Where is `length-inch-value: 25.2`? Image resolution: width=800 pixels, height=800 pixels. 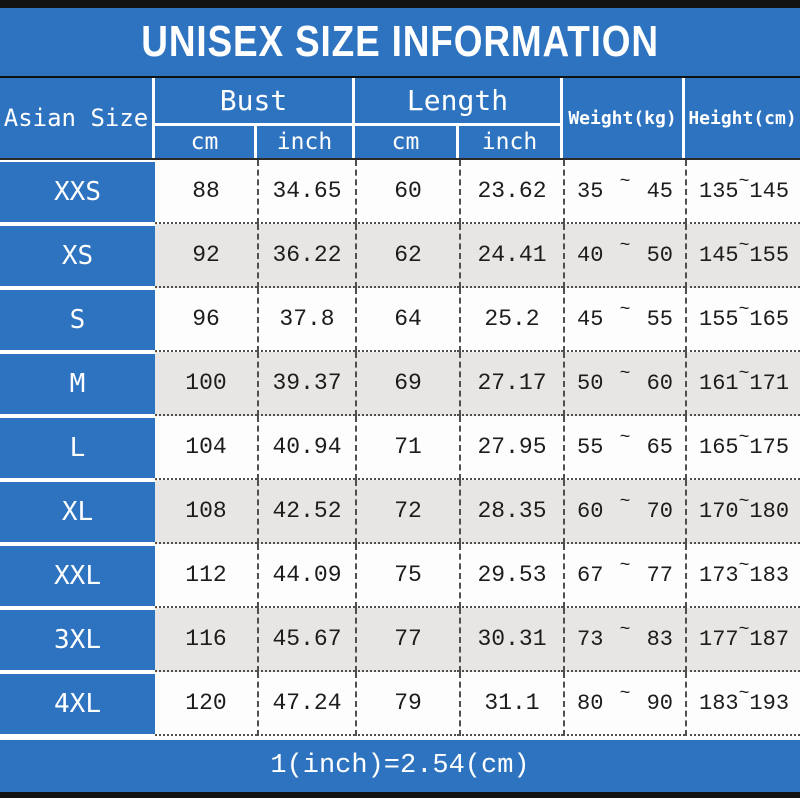
length-inch-value: 25.2 is located at coordinates (511, 320).